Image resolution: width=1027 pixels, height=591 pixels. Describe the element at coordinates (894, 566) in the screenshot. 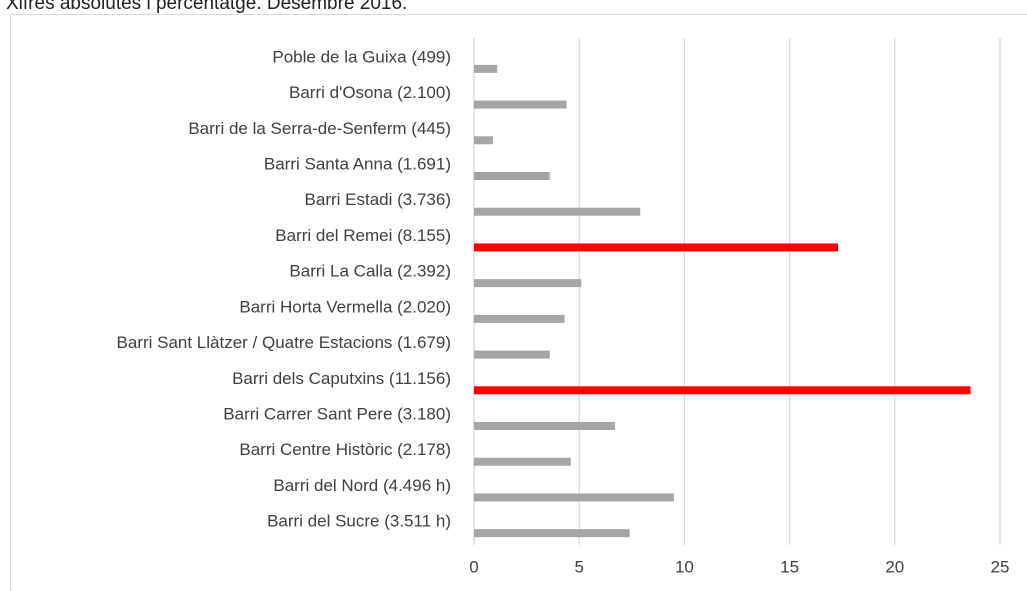

I see `x-tick-label: 20` at that location.